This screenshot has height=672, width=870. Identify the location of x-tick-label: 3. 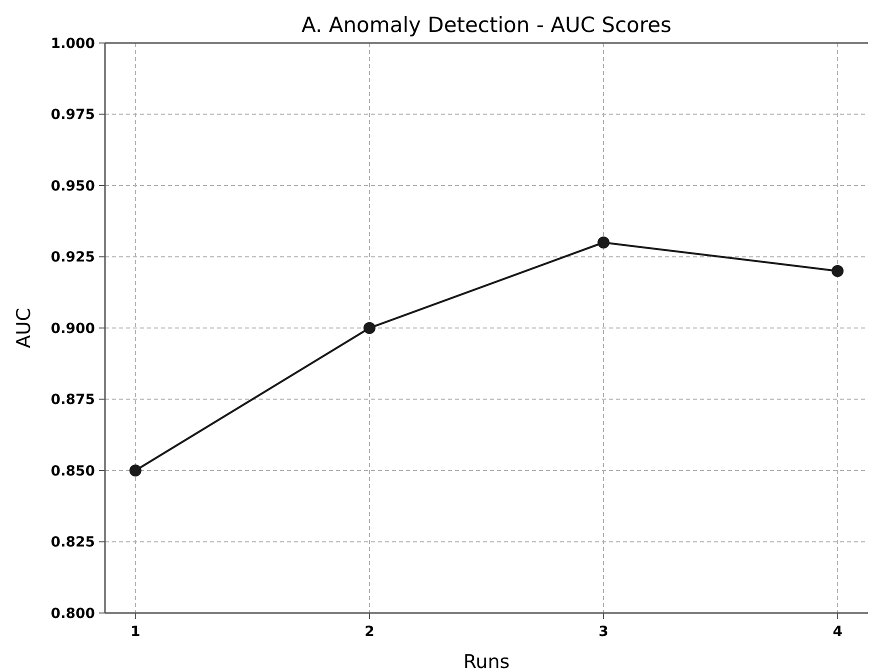
(603, 632).